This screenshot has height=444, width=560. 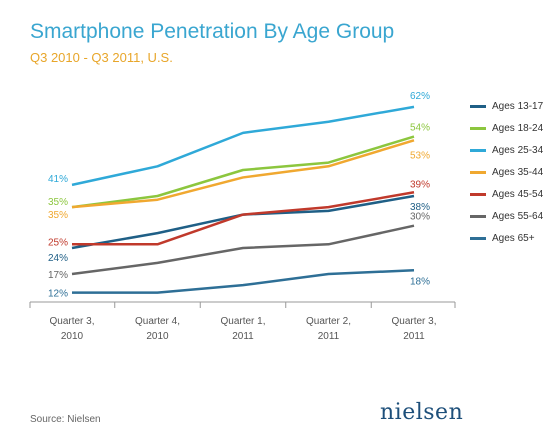 I want to click on start-value-label: 12%, so click(x=58, y=294).